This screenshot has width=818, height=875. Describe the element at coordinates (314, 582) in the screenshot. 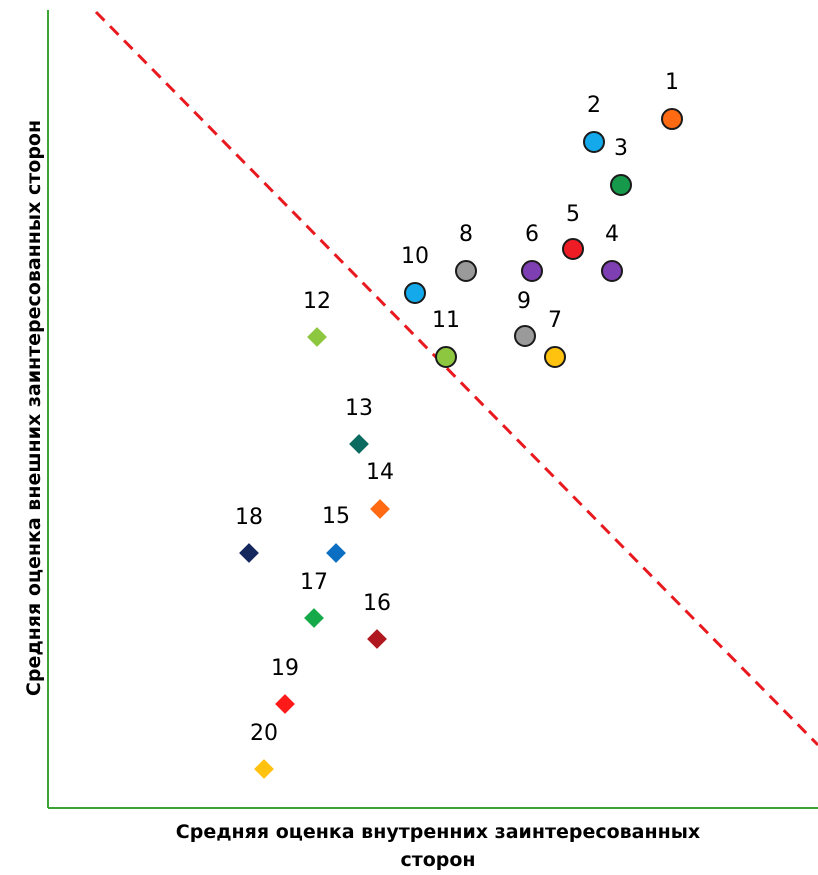

I see `data-label-17: 17` at that location.